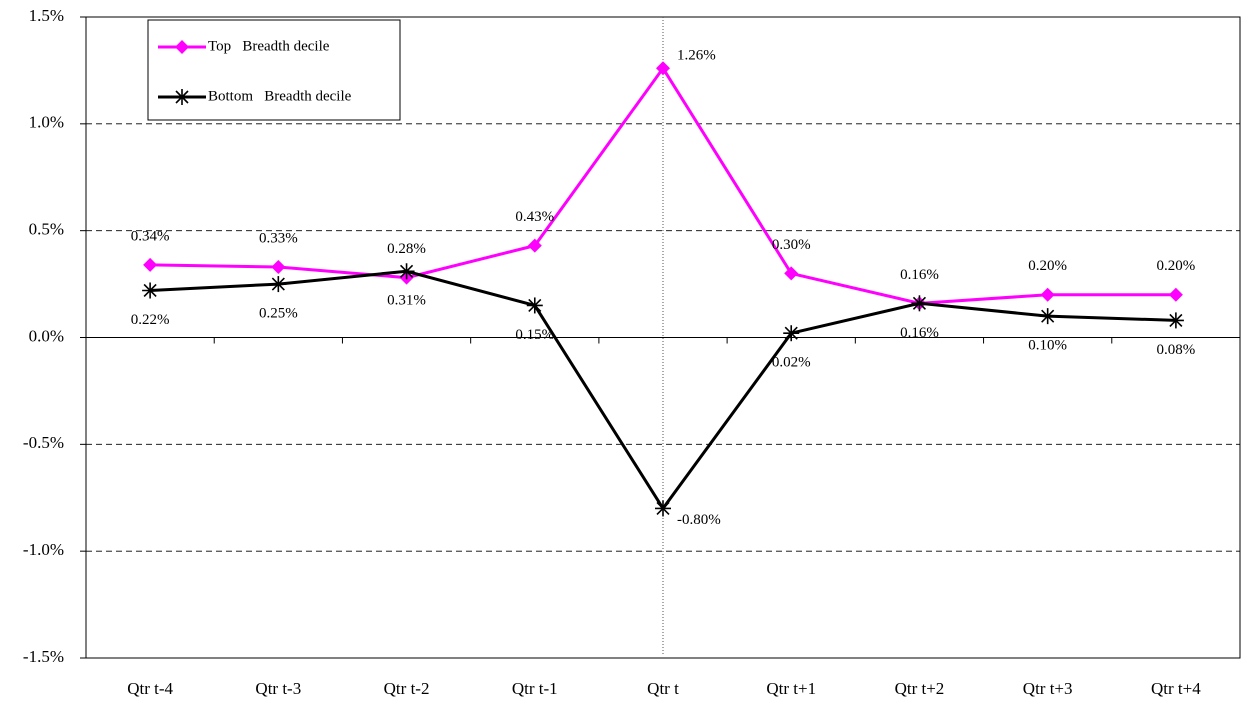 The width and height of the screenshot is (1254, 710). Describe the element at coordinates (791, 245) in the screenshot. I see `data-label: 0.30%` at that location.